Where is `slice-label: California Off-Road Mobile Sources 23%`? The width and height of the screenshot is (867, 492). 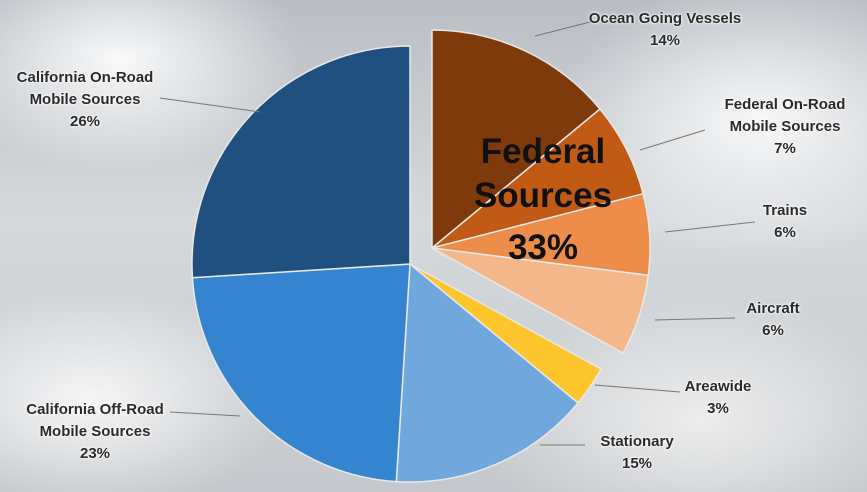 slice-label: California Off-Road Mobile Sources 23% is located at coordinates (95, 432).